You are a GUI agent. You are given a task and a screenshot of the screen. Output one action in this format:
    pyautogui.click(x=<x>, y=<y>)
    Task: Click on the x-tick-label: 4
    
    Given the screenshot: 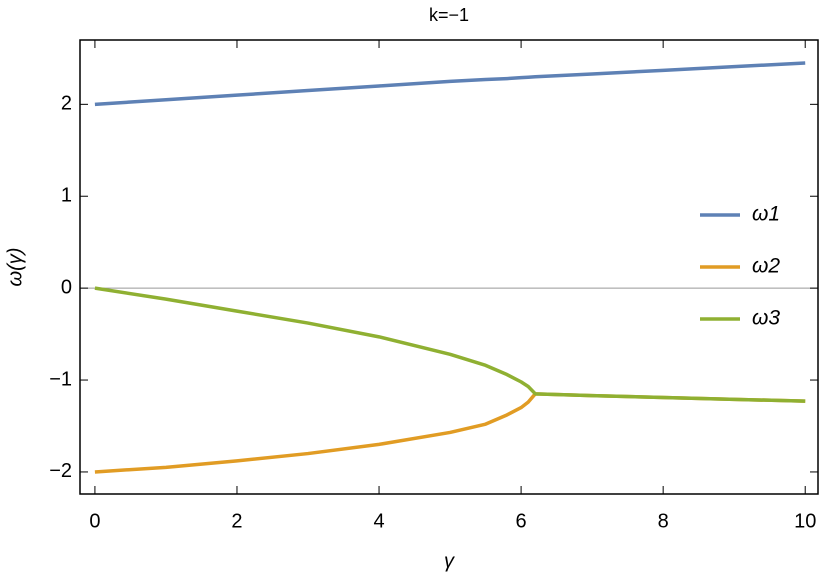 What is the action you would take?
    pyautogui.click(x=378, y=521)
    